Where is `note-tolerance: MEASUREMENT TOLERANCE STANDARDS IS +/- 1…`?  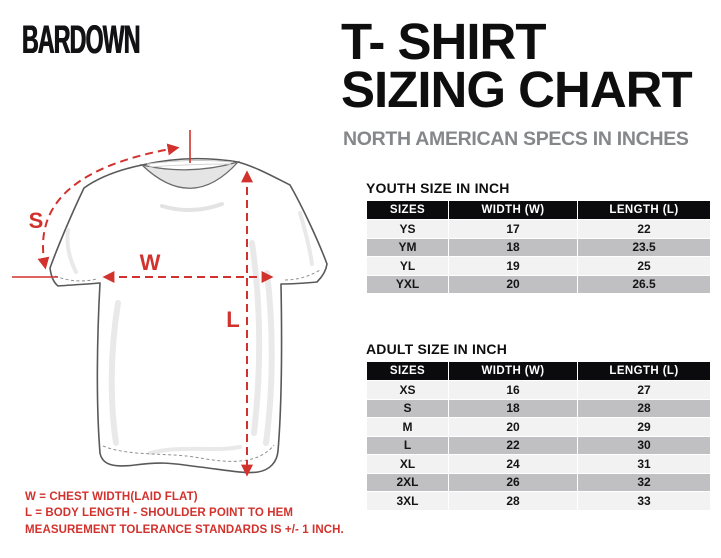 note-tolerance: MEASUREMENT TOLERANCE STANDARDS IS +/- 1… is located at coordinates (184, 529).